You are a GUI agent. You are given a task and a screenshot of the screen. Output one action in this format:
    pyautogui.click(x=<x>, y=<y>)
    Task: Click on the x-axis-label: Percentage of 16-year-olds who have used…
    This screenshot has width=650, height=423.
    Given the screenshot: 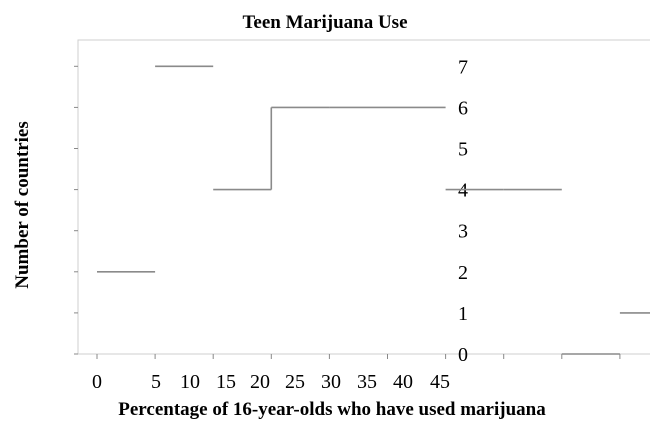 What is the action you would take?
    pyautogui.click(x=332, y=409)
    